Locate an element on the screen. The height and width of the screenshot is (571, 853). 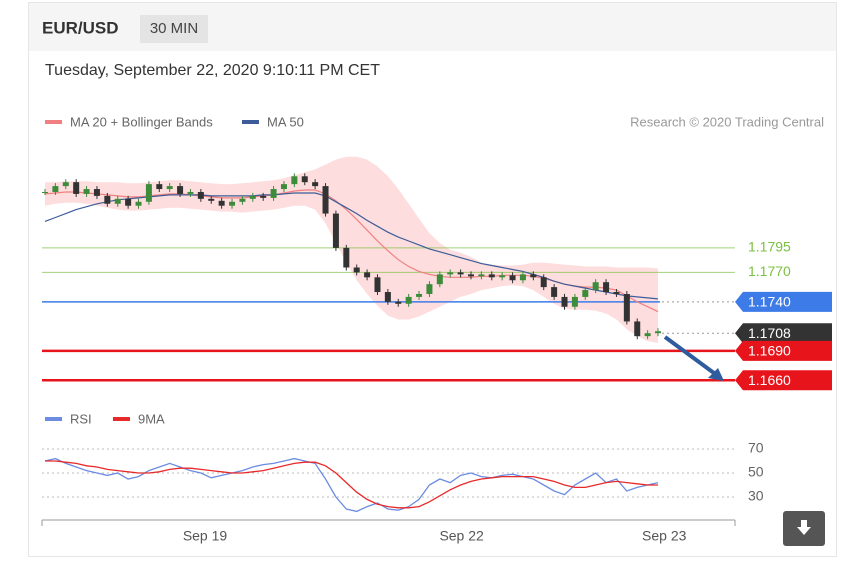
symbol: EUR/USD is located at coordinates (80, 27).